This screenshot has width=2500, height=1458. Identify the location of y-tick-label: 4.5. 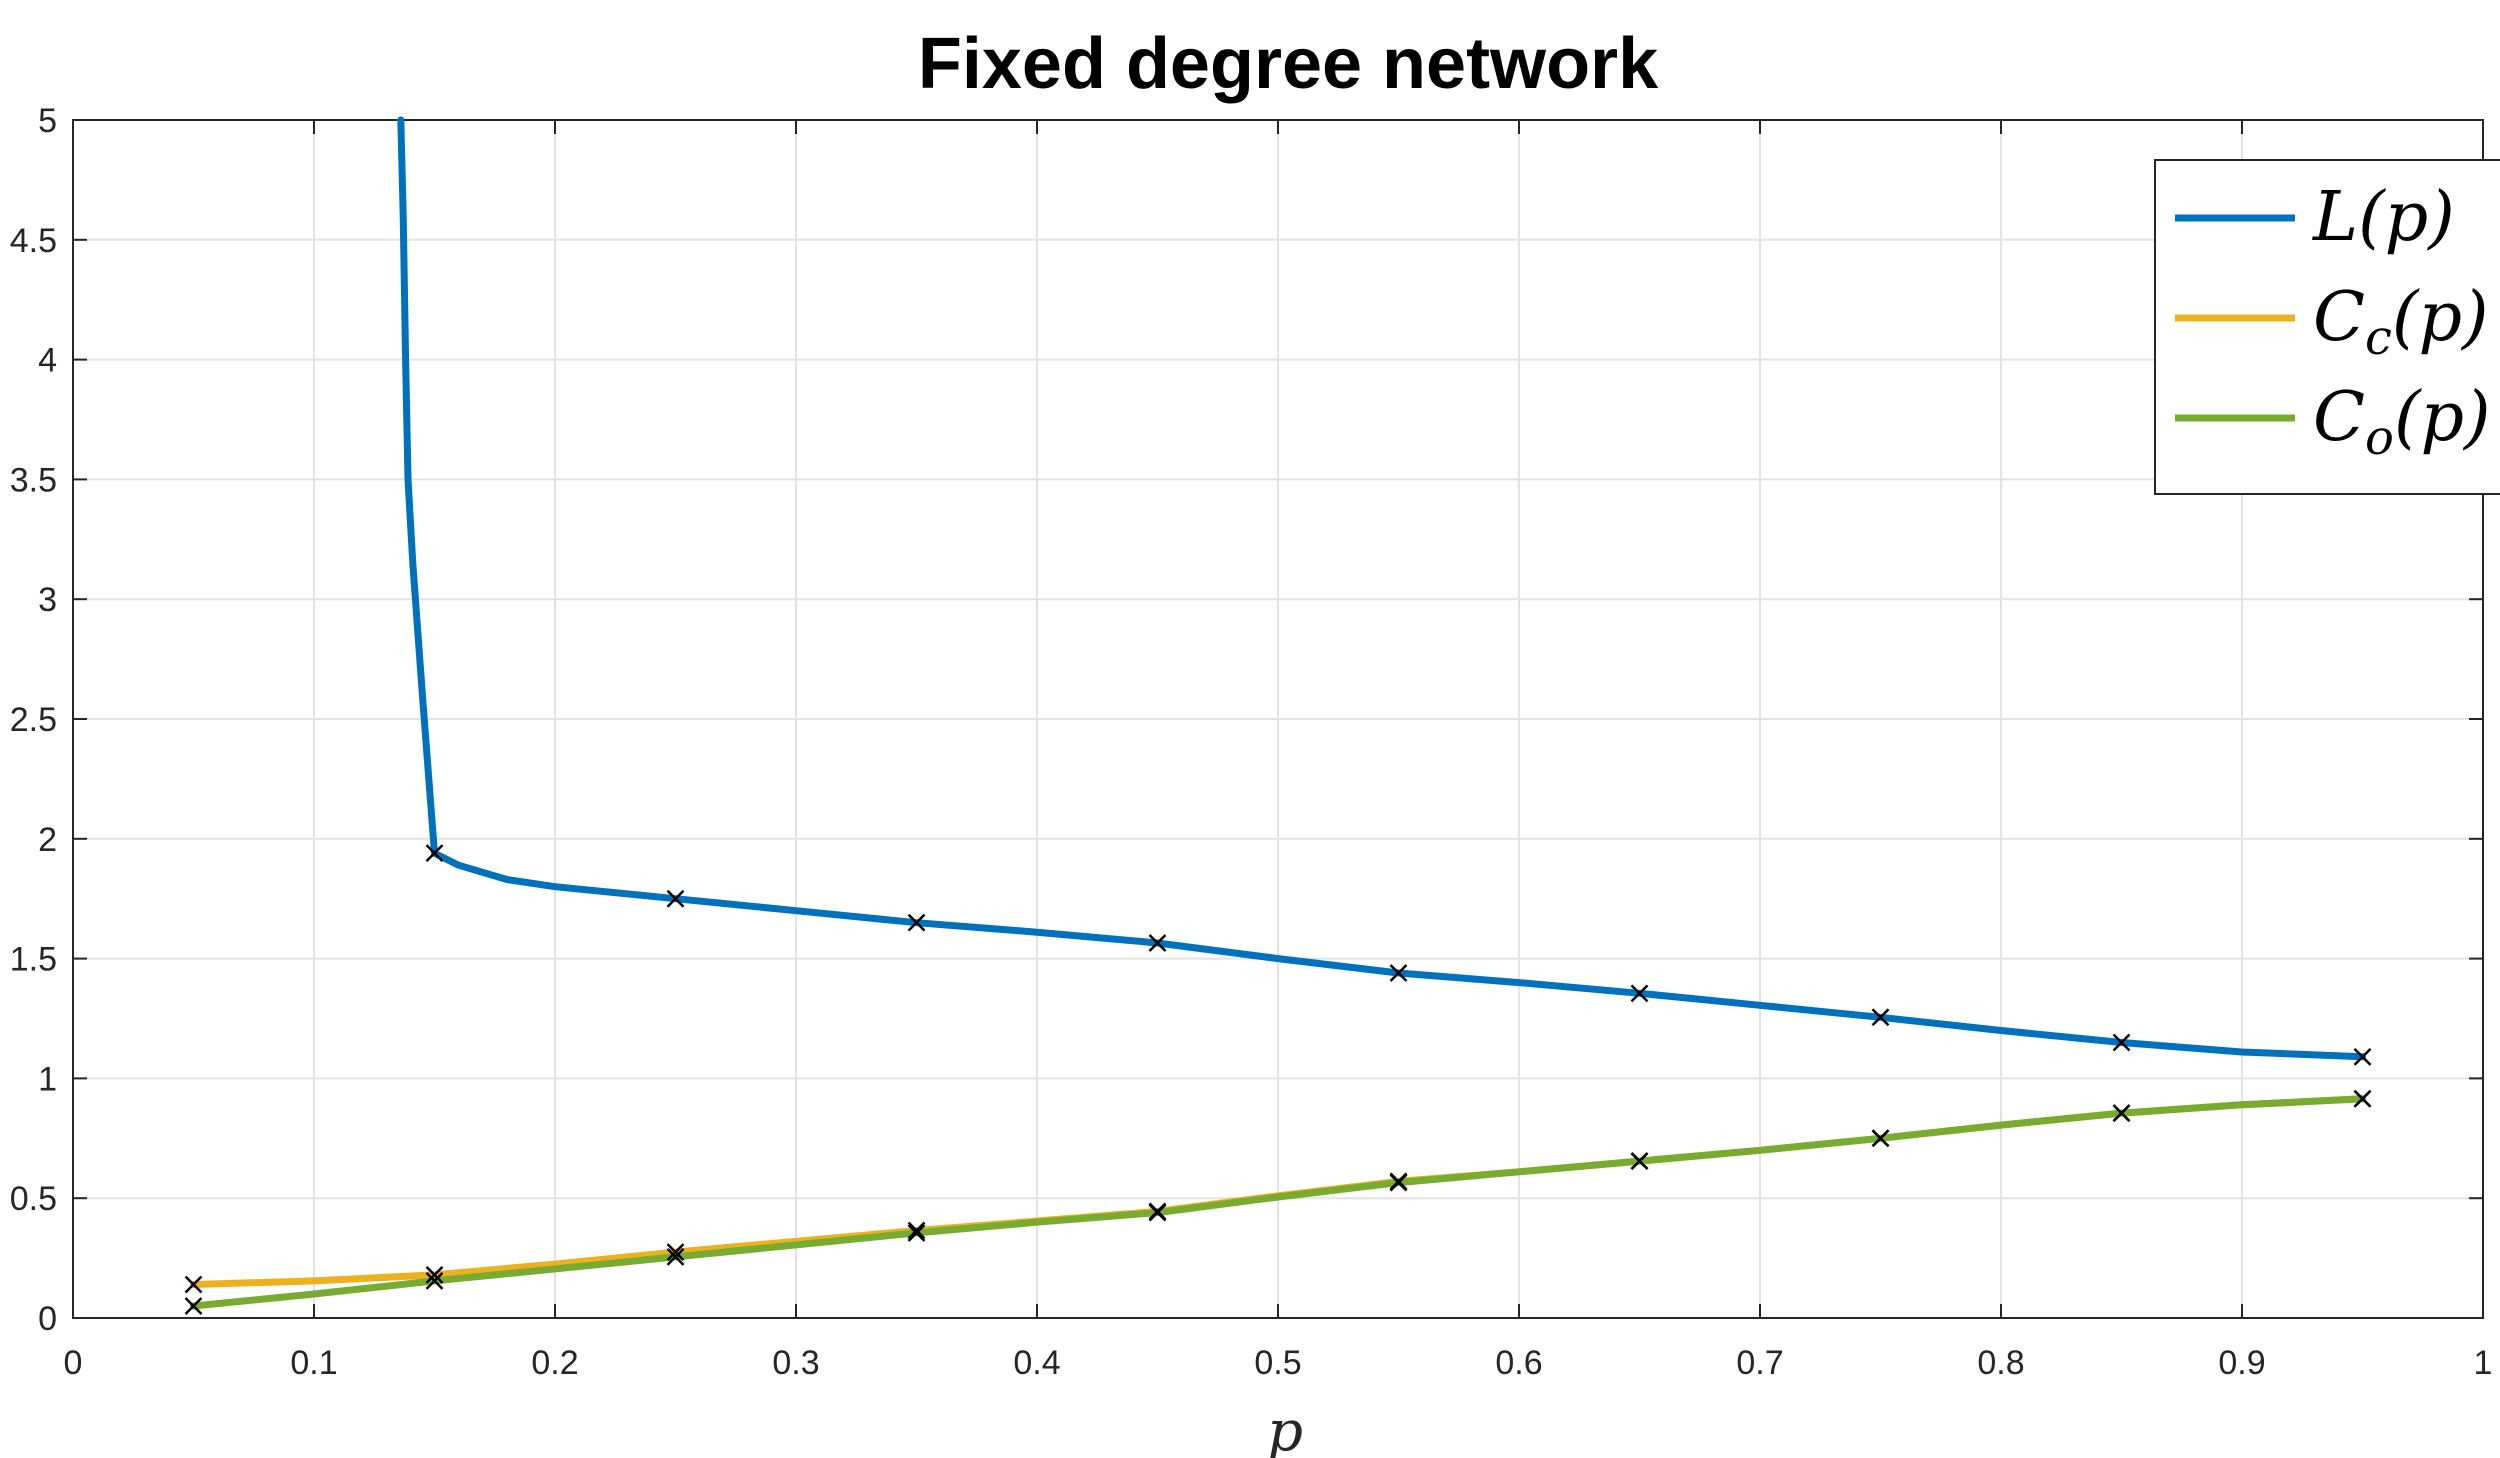
(33, 241).